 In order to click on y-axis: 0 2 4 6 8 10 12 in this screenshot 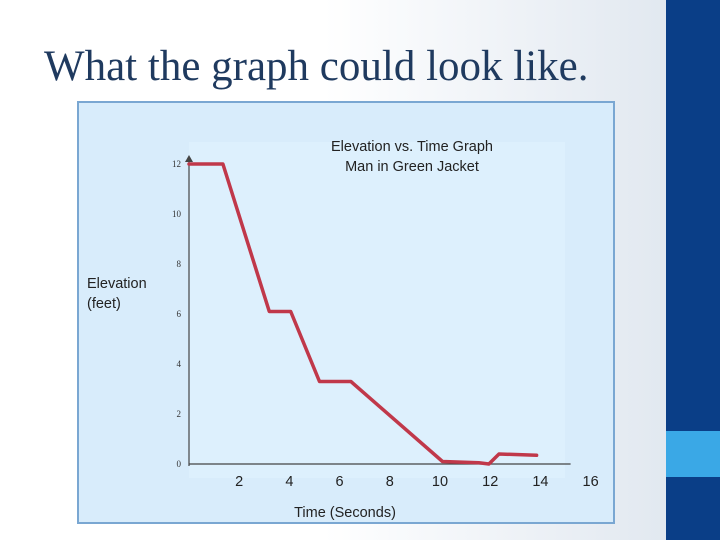, I will do `click(182, 312)`.